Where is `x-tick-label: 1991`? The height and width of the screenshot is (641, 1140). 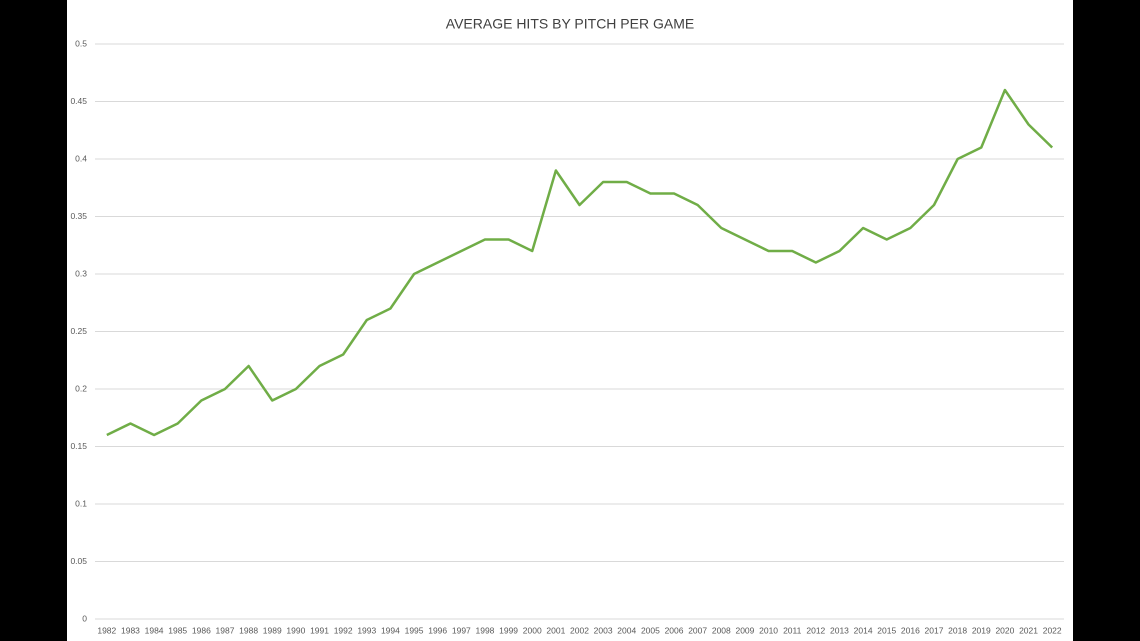
x-tick-label: 1991 is located at coordinates (319, 630).